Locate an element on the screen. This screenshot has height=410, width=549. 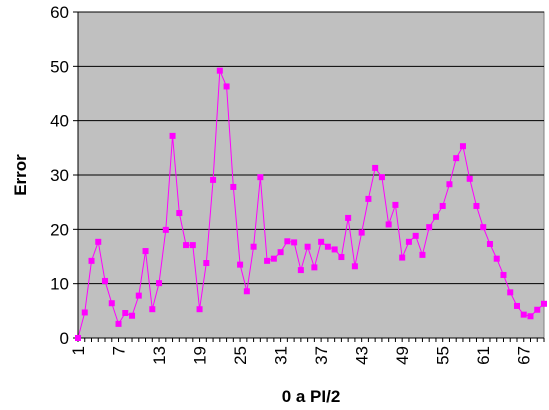
y-tick-label: 40 is located at coordinates (59, 121).